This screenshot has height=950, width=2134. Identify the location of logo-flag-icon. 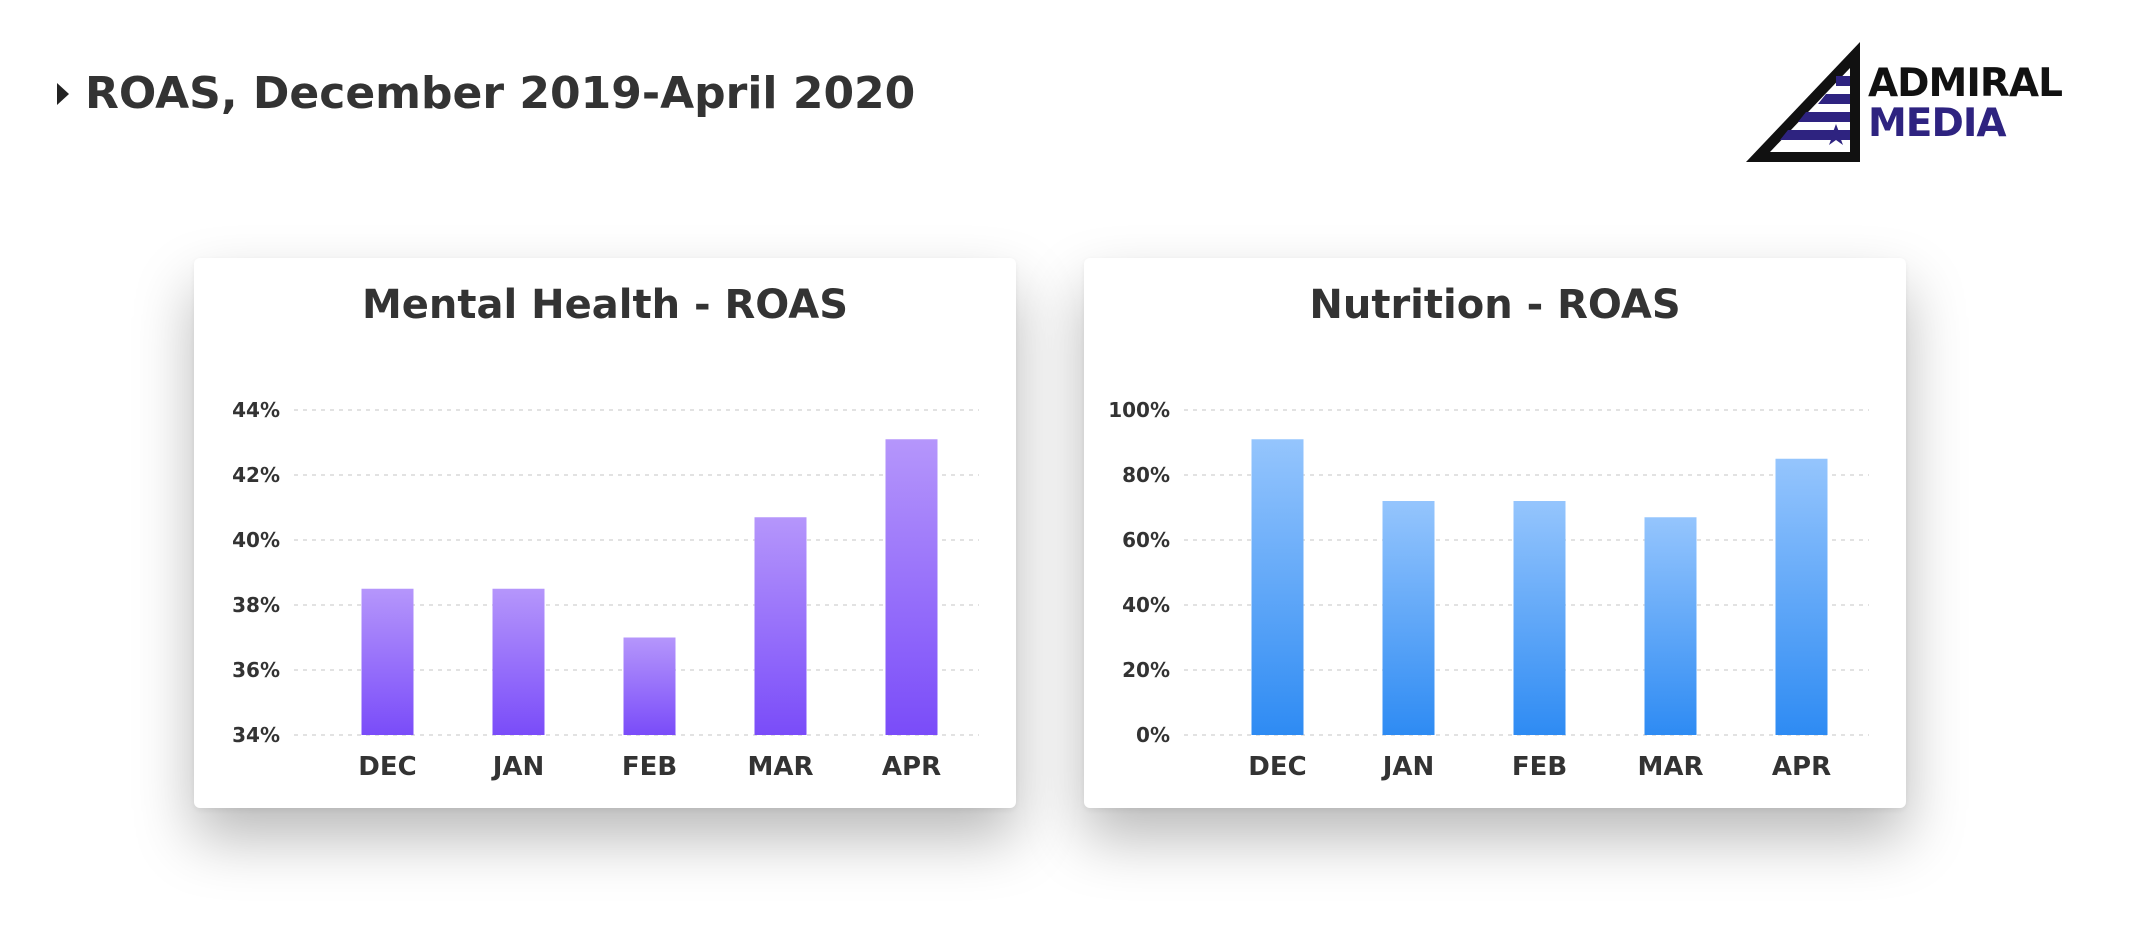
(1803, 102).